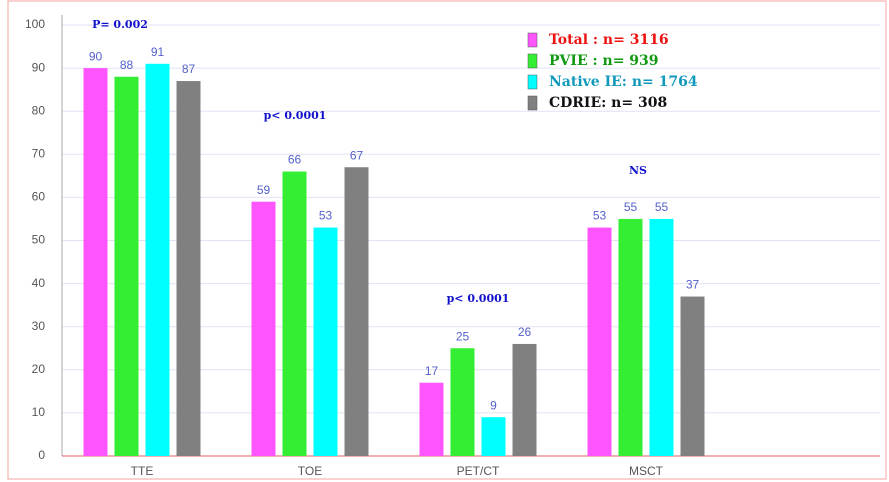 This screenshot has width=889, height=482. What do you see at coordinates (41, 455) in the screenshot?
I see `y-tick-label: 0` at bounding box center [41, 455].